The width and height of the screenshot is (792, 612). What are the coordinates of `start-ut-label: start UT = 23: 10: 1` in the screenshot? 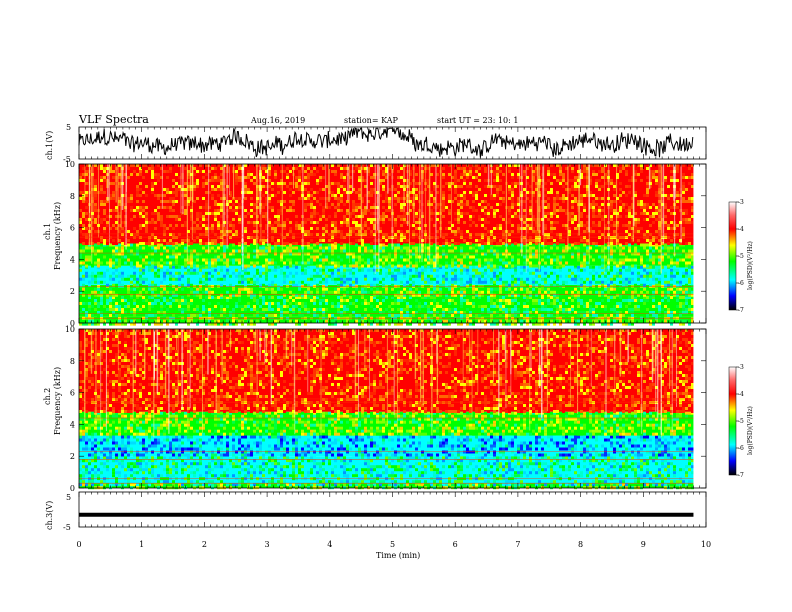 It's located at (477, 120).